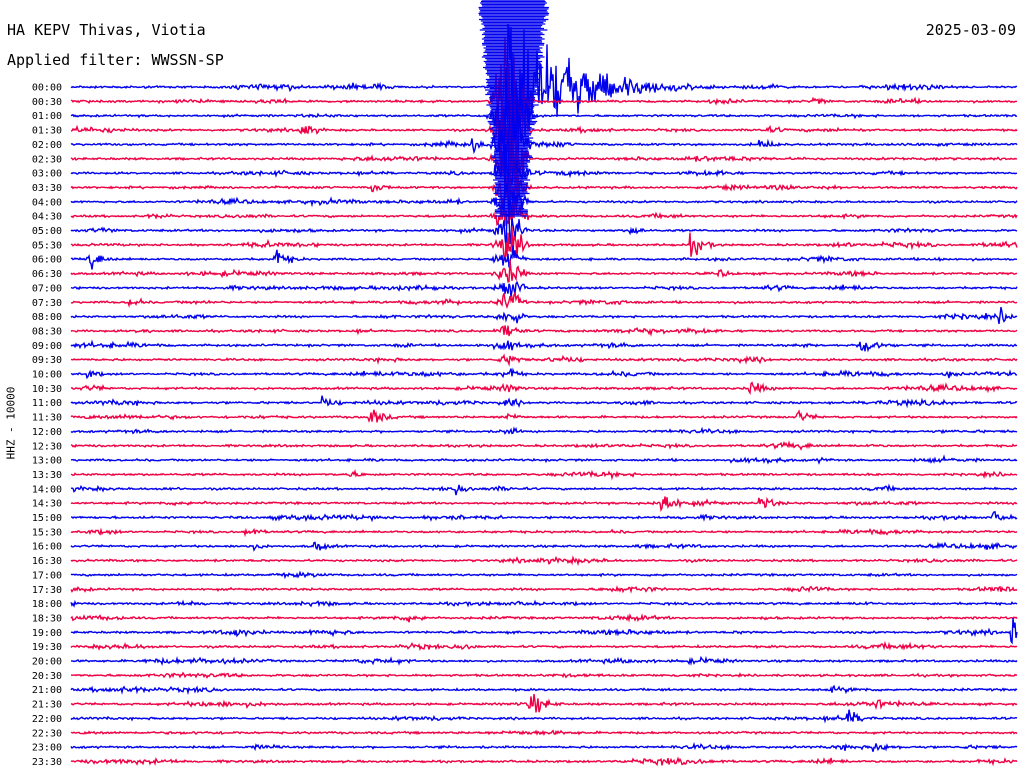  Describe the element at coordinates (47, 532) in the screenshot. I see `time-tick-label: 15:30` at that location.